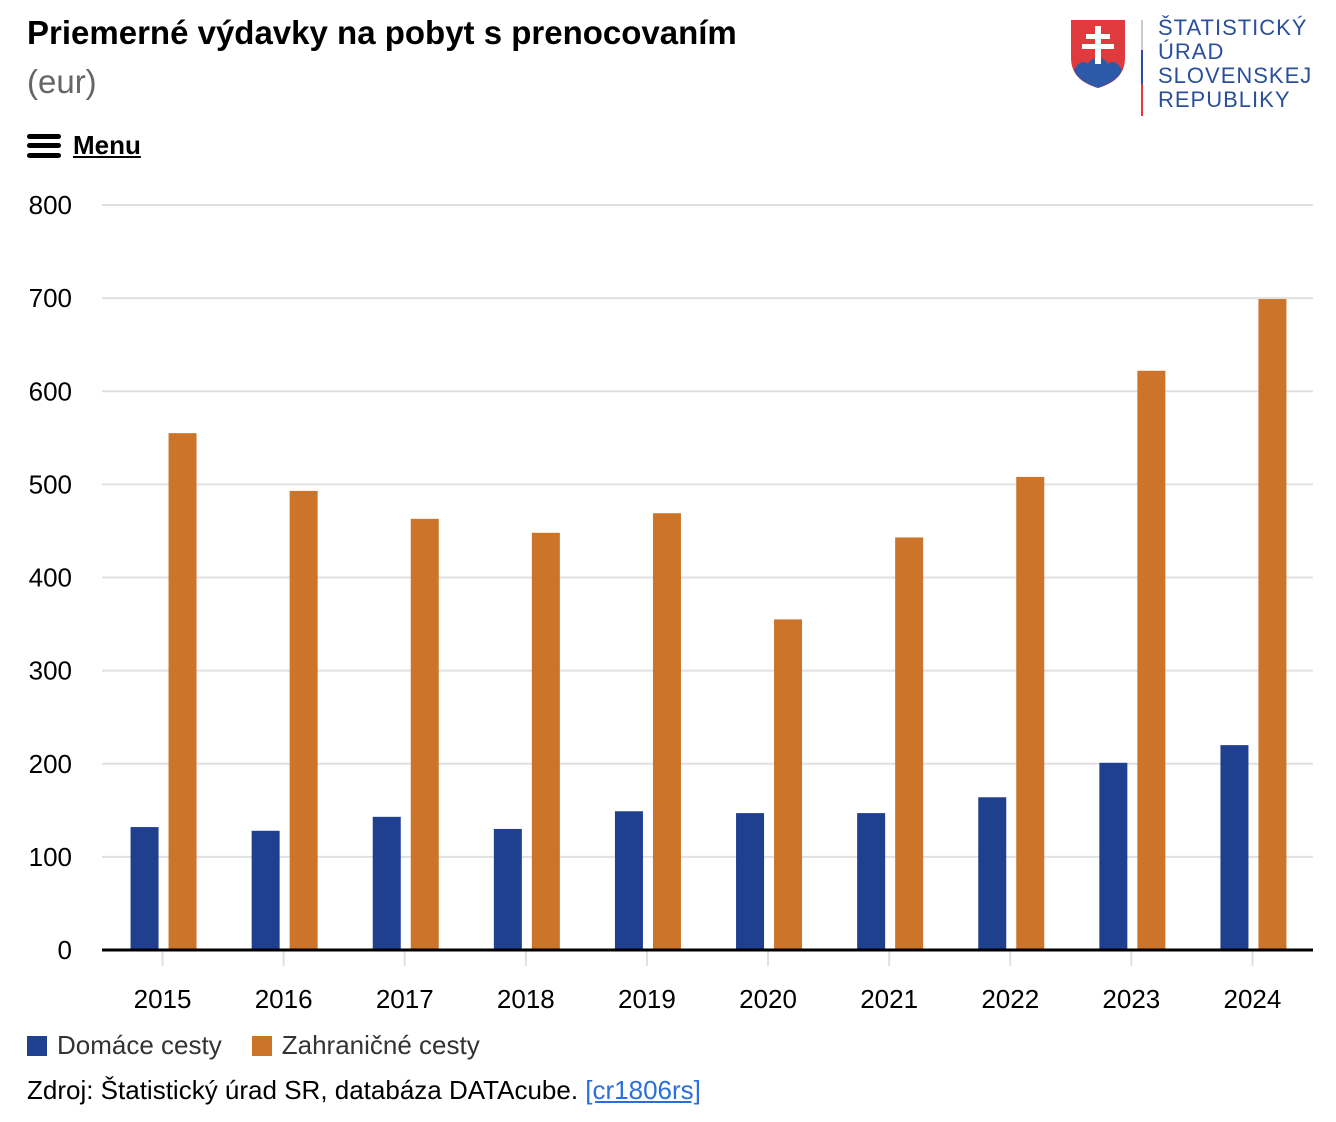  What do you see at coordinates (139, 1045) in the screenshot?
I see `legend-label: Domáce cesty` at bounding box center [139, 1045].